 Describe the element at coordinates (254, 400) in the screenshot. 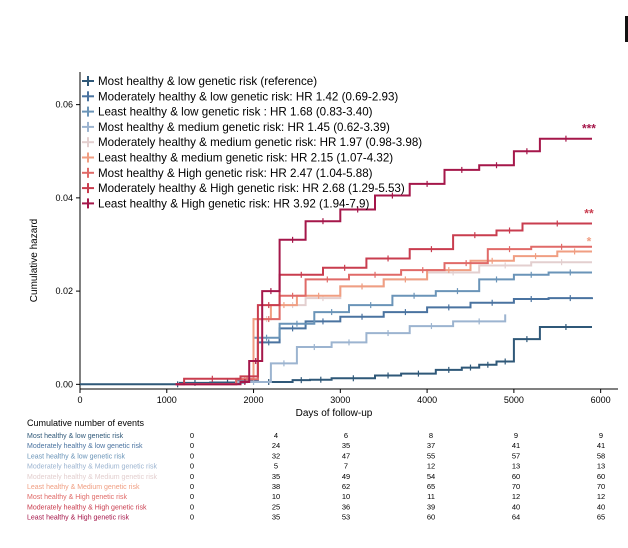

I see `x-tick-label: 2000` at that location.